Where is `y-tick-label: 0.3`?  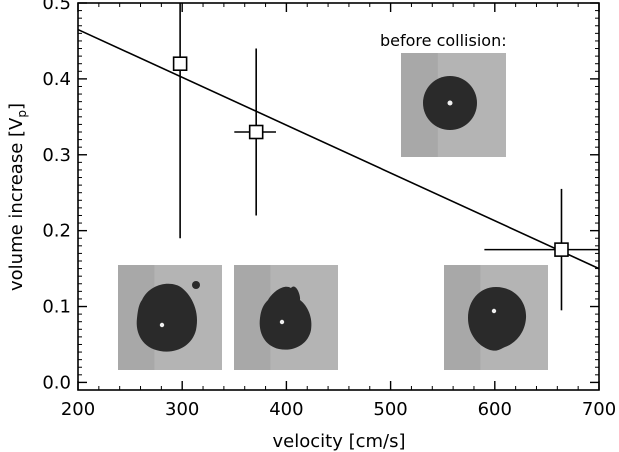
y-tick-label: 0.3 is located at coordinates (56, 155).